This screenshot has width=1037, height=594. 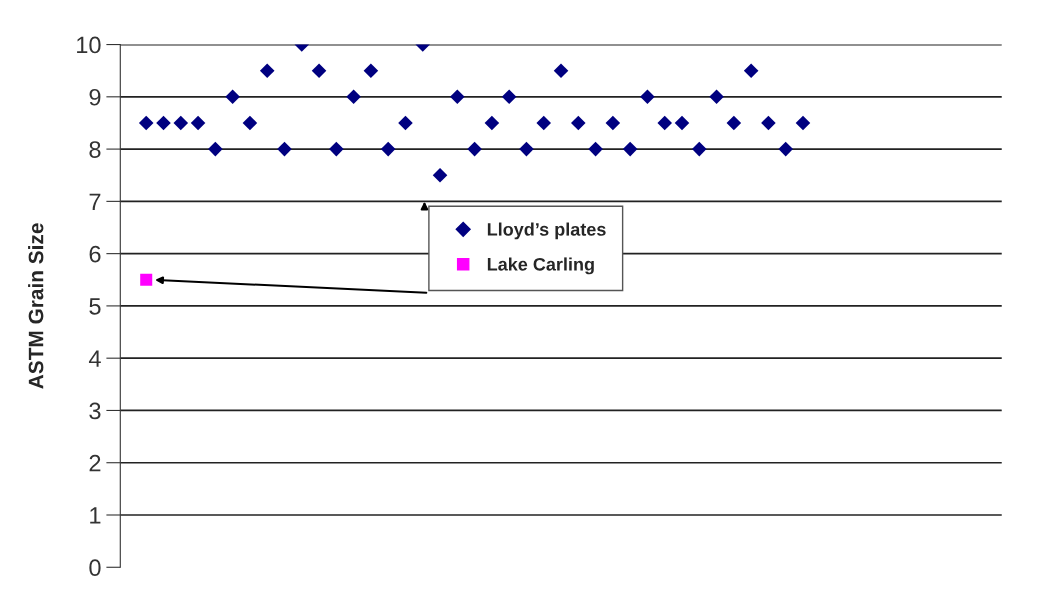 I want to click on y-tick-label: 3, so click(x=95, y=411).